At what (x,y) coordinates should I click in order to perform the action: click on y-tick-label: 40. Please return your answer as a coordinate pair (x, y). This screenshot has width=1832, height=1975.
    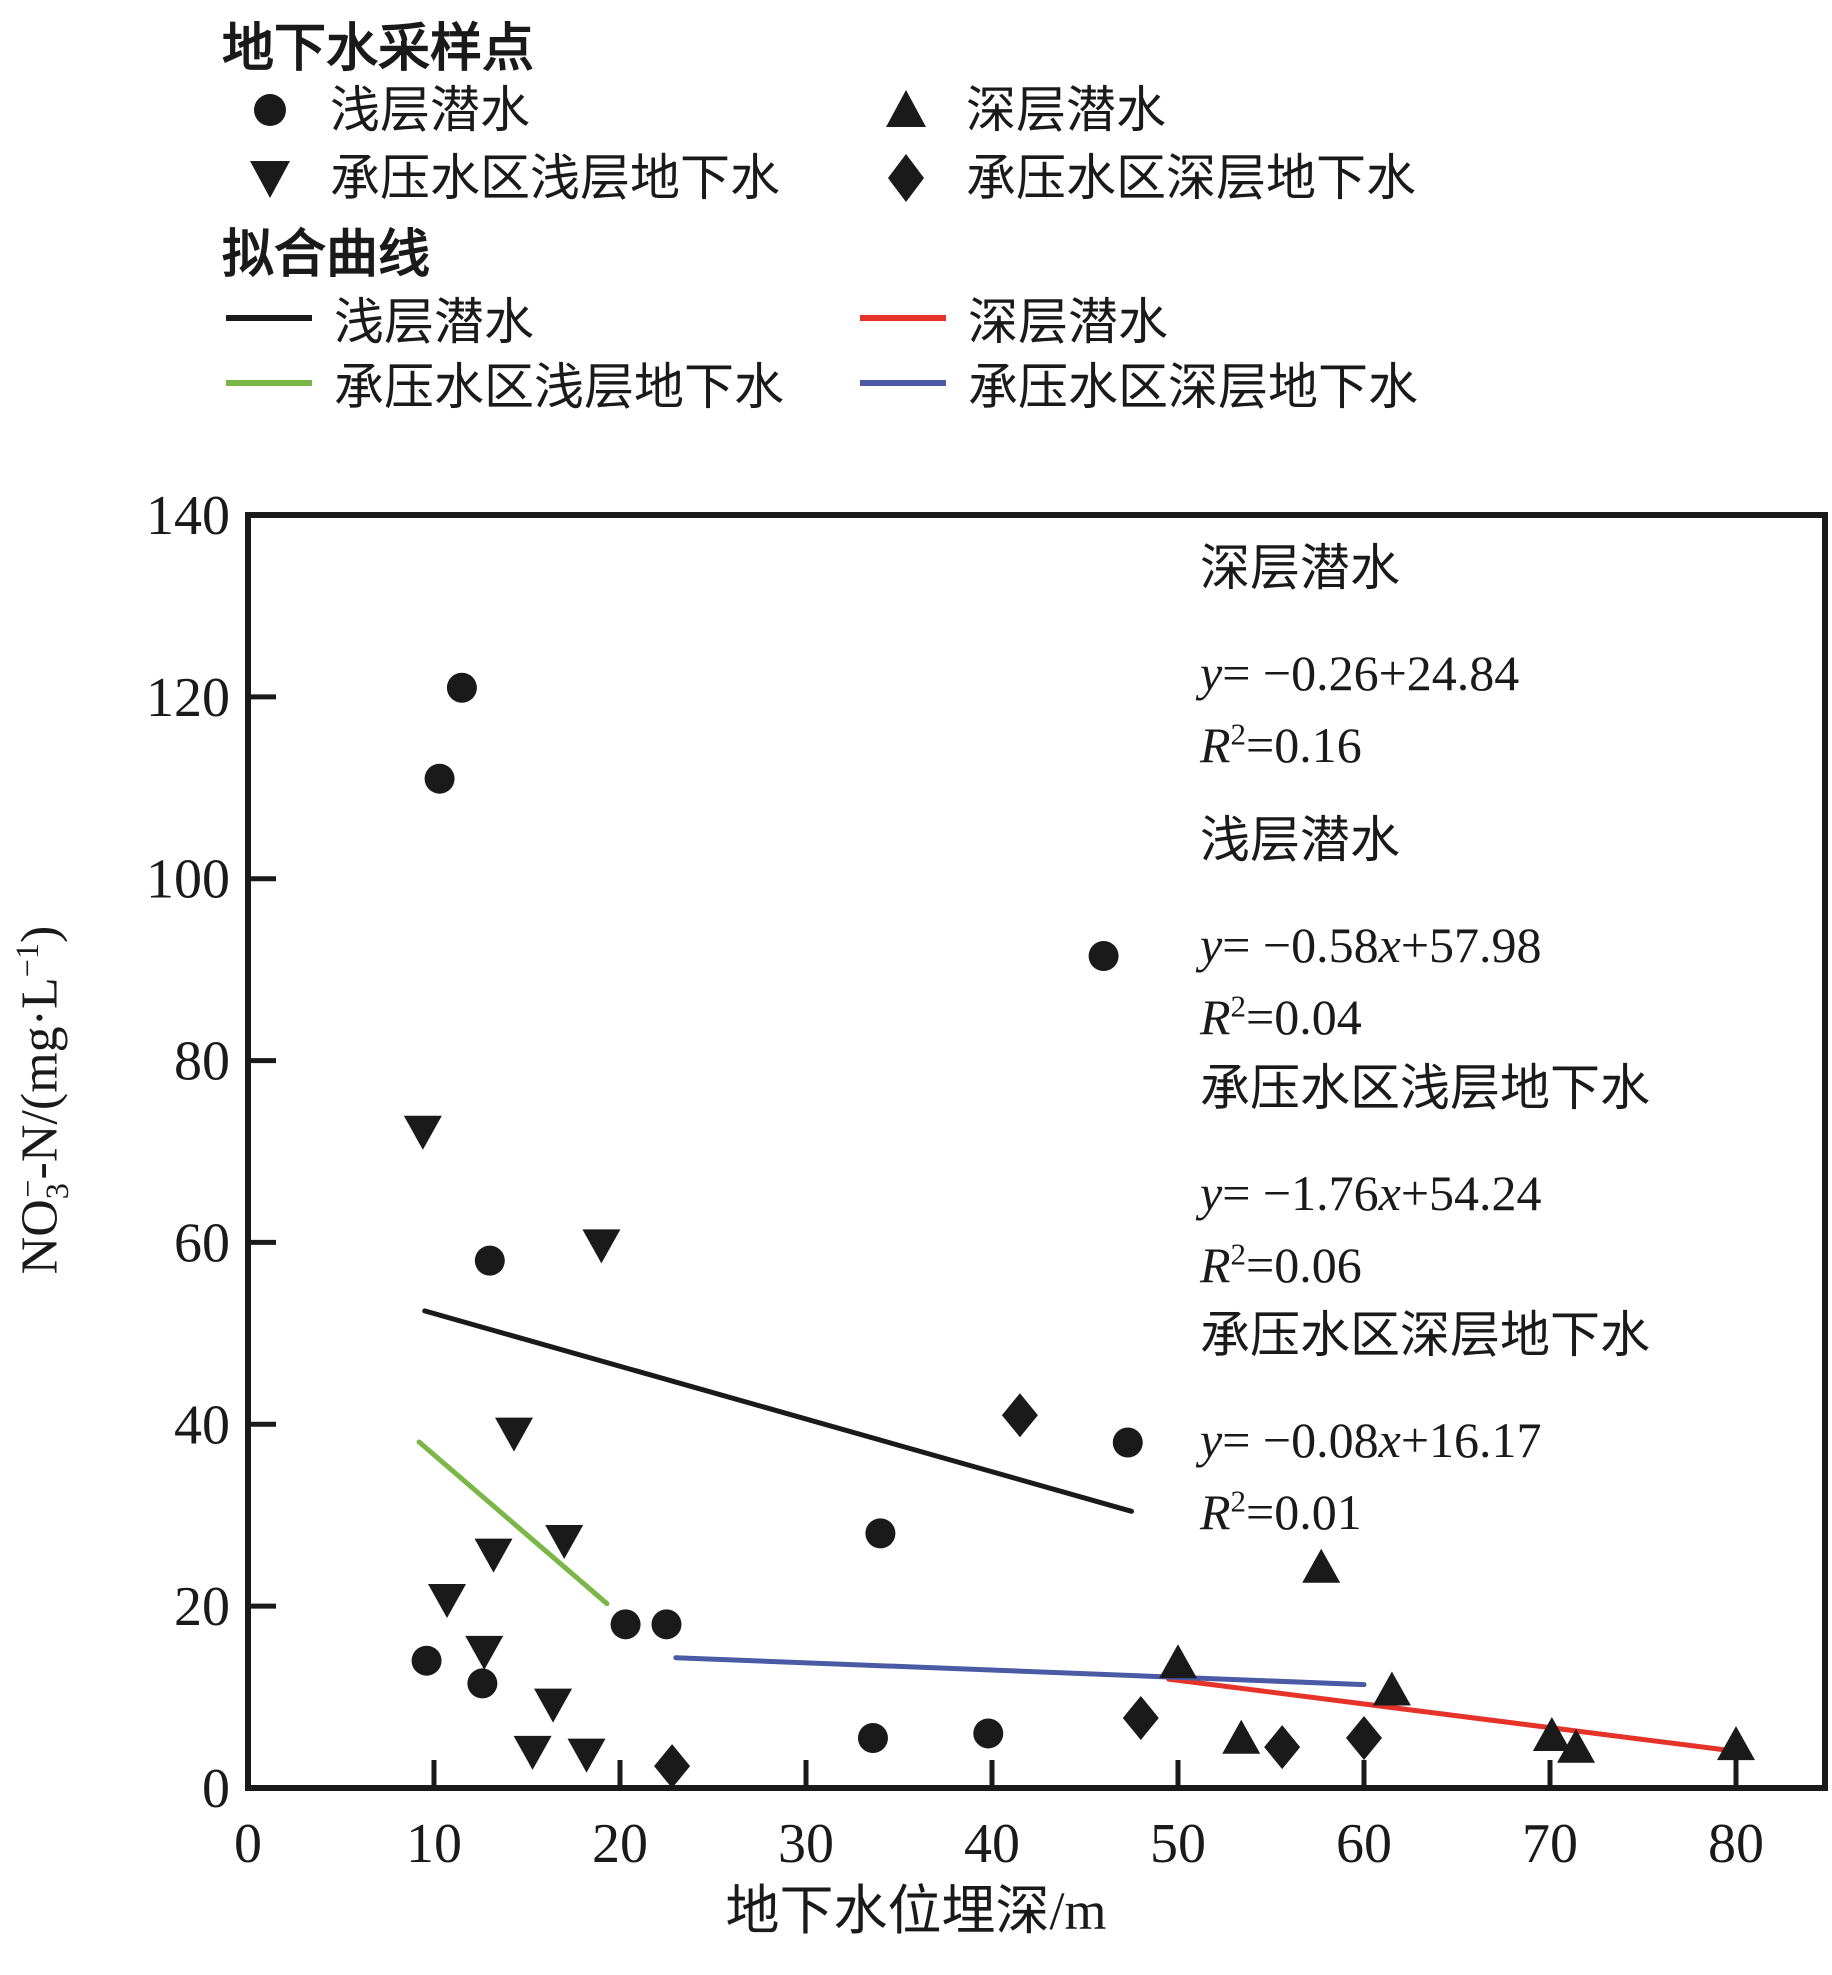
    Looking at the image, I should click on (202, 1425).